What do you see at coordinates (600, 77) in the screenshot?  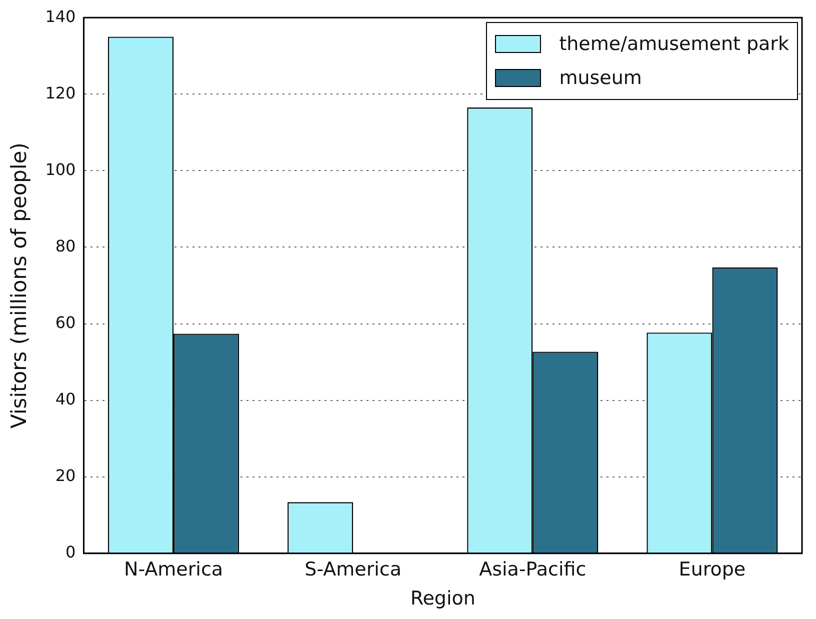 I see `legend-label: museum` at bounding box center [600, 77].